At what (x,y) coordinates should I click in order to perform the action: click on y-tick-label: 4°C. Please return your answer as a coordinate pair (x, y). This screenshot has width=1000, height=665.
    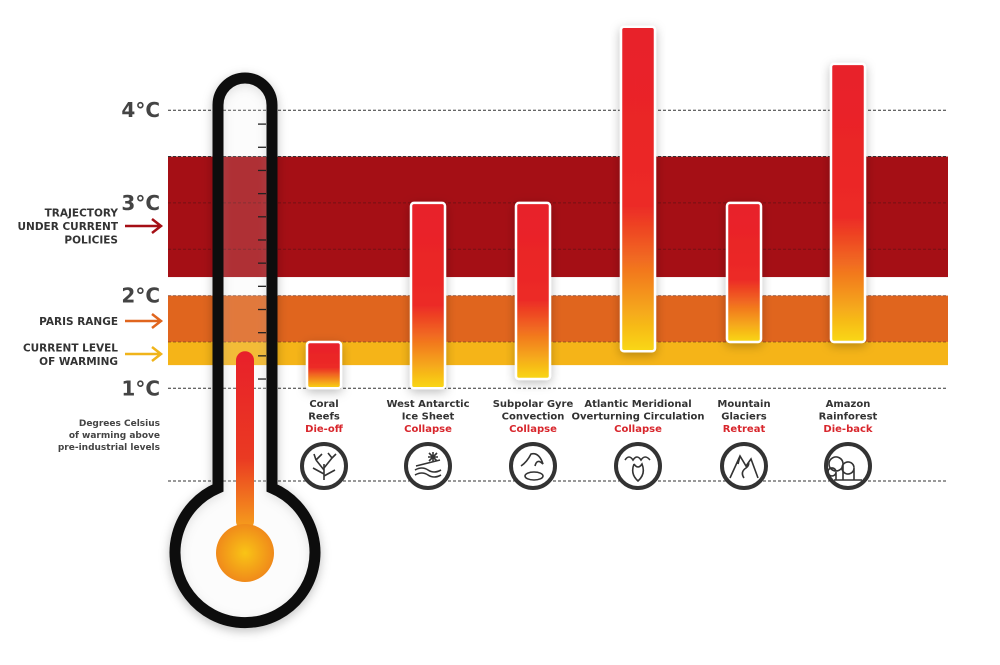
    Looking at the image, I should click on (140, 110).